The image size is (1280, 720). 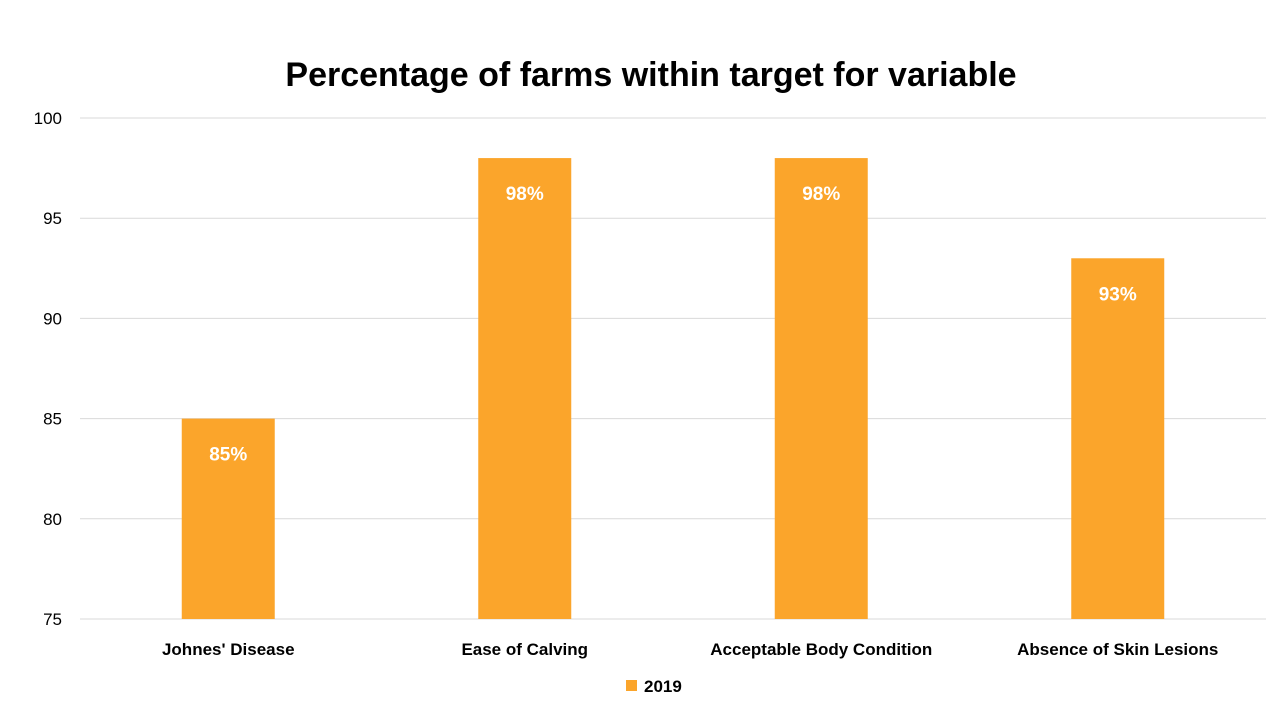 What do you see at coordinates (52, 318) in the screenshot?
I see `y-tick-label: 90` at bounding box center [52, 318].